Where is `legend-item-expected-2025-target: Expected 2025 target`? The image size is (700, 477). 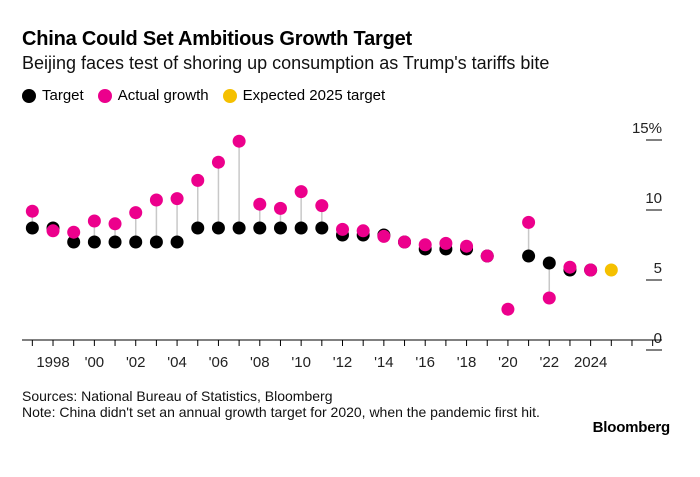
legend-item-expected-2025-target: Expected 2025 target is located at coordinates (304, 95).